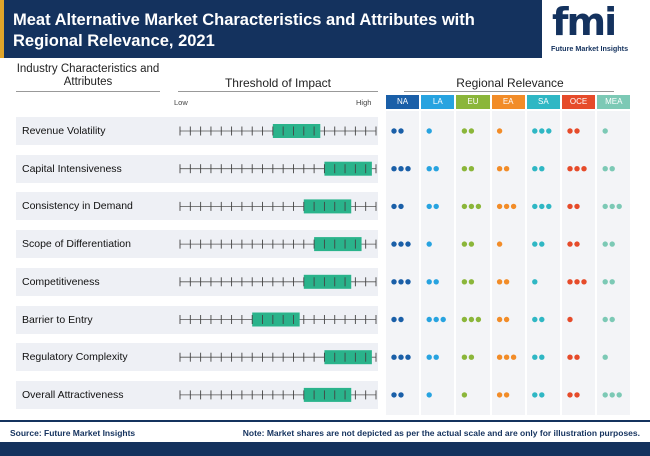 This screenshot has width=650, height=456. What do you see at coordinates (508, 102) in the screenshot?
I see `region-badge-ea: EA` at bounding box center [508, 102].